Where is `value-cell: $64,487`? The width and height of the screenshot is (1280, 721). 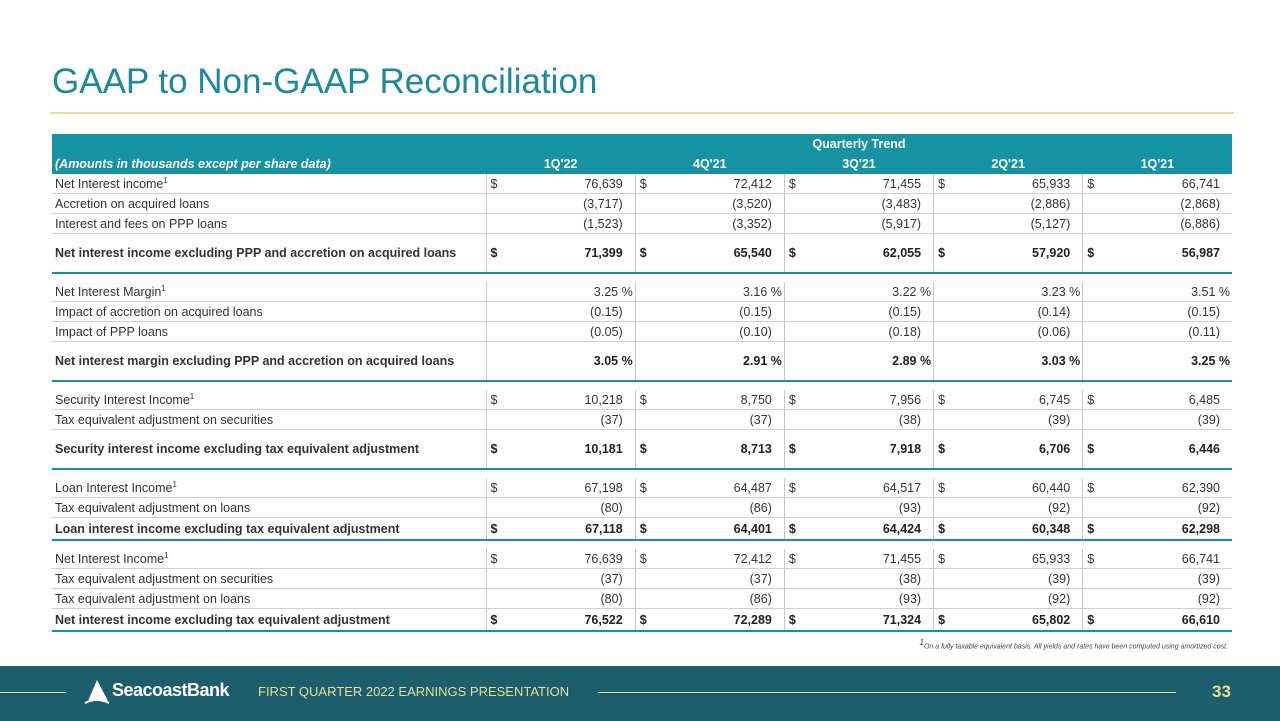 value-cell: $64,487 is located at coordinates (709, 488).